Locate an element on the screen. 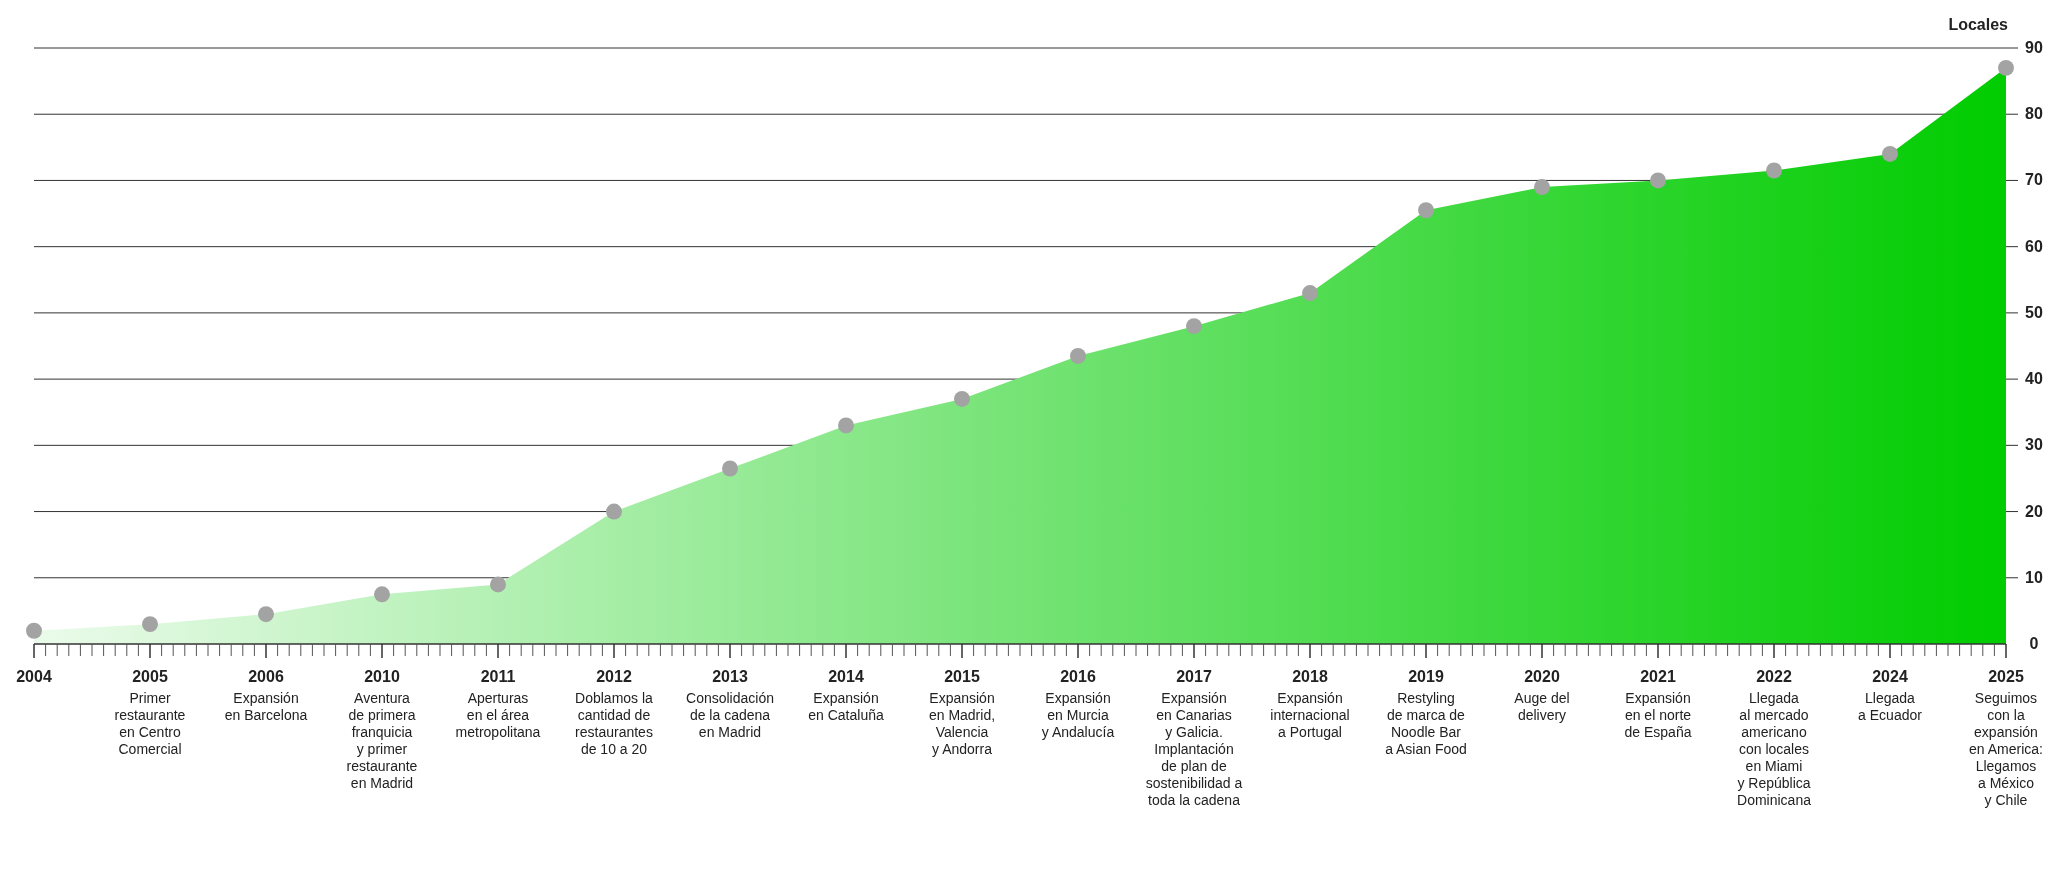 This screenshot has width=2053, height=891. x-tick-label: 2012 Doblamos la cantidad de restaurantes de 10 a 20 is located at coordinates (614, 712).